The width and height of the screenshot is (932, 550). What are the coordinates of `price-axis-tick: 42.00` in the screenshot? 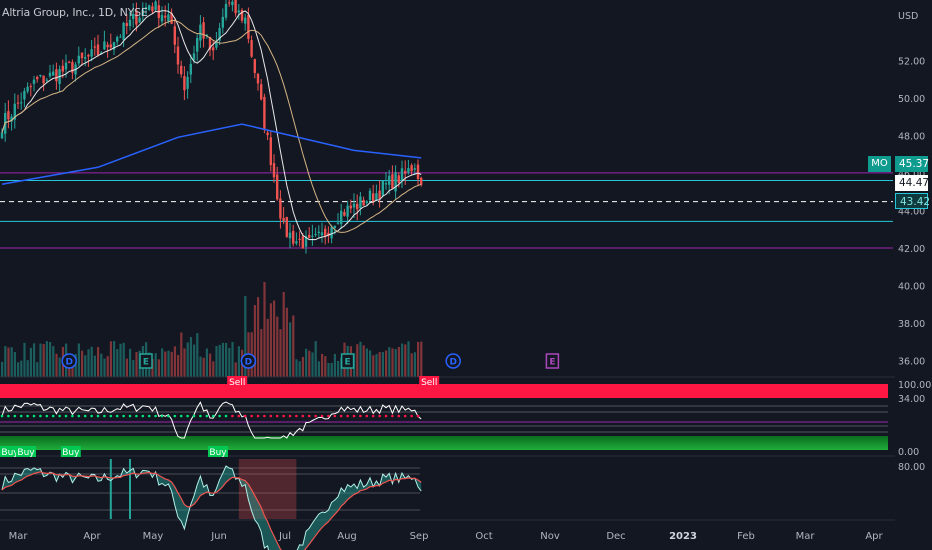 It's located at (911, 249).